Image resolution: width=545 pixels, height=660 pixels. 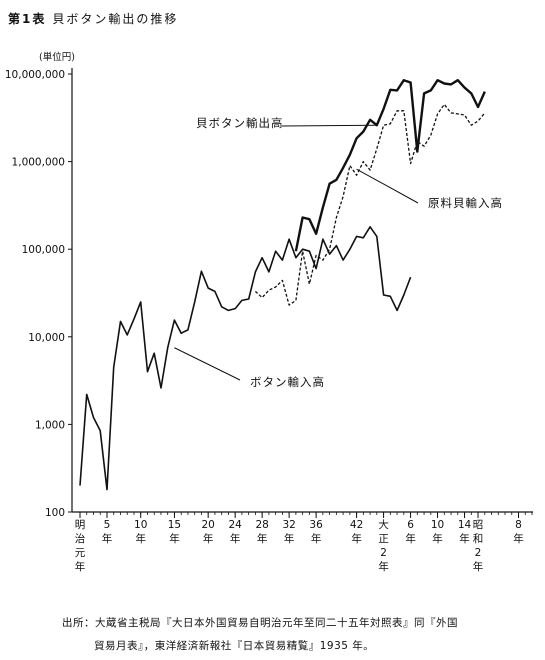 I want to click on y-tick-label: 100,000, so click(x=43, y=250).